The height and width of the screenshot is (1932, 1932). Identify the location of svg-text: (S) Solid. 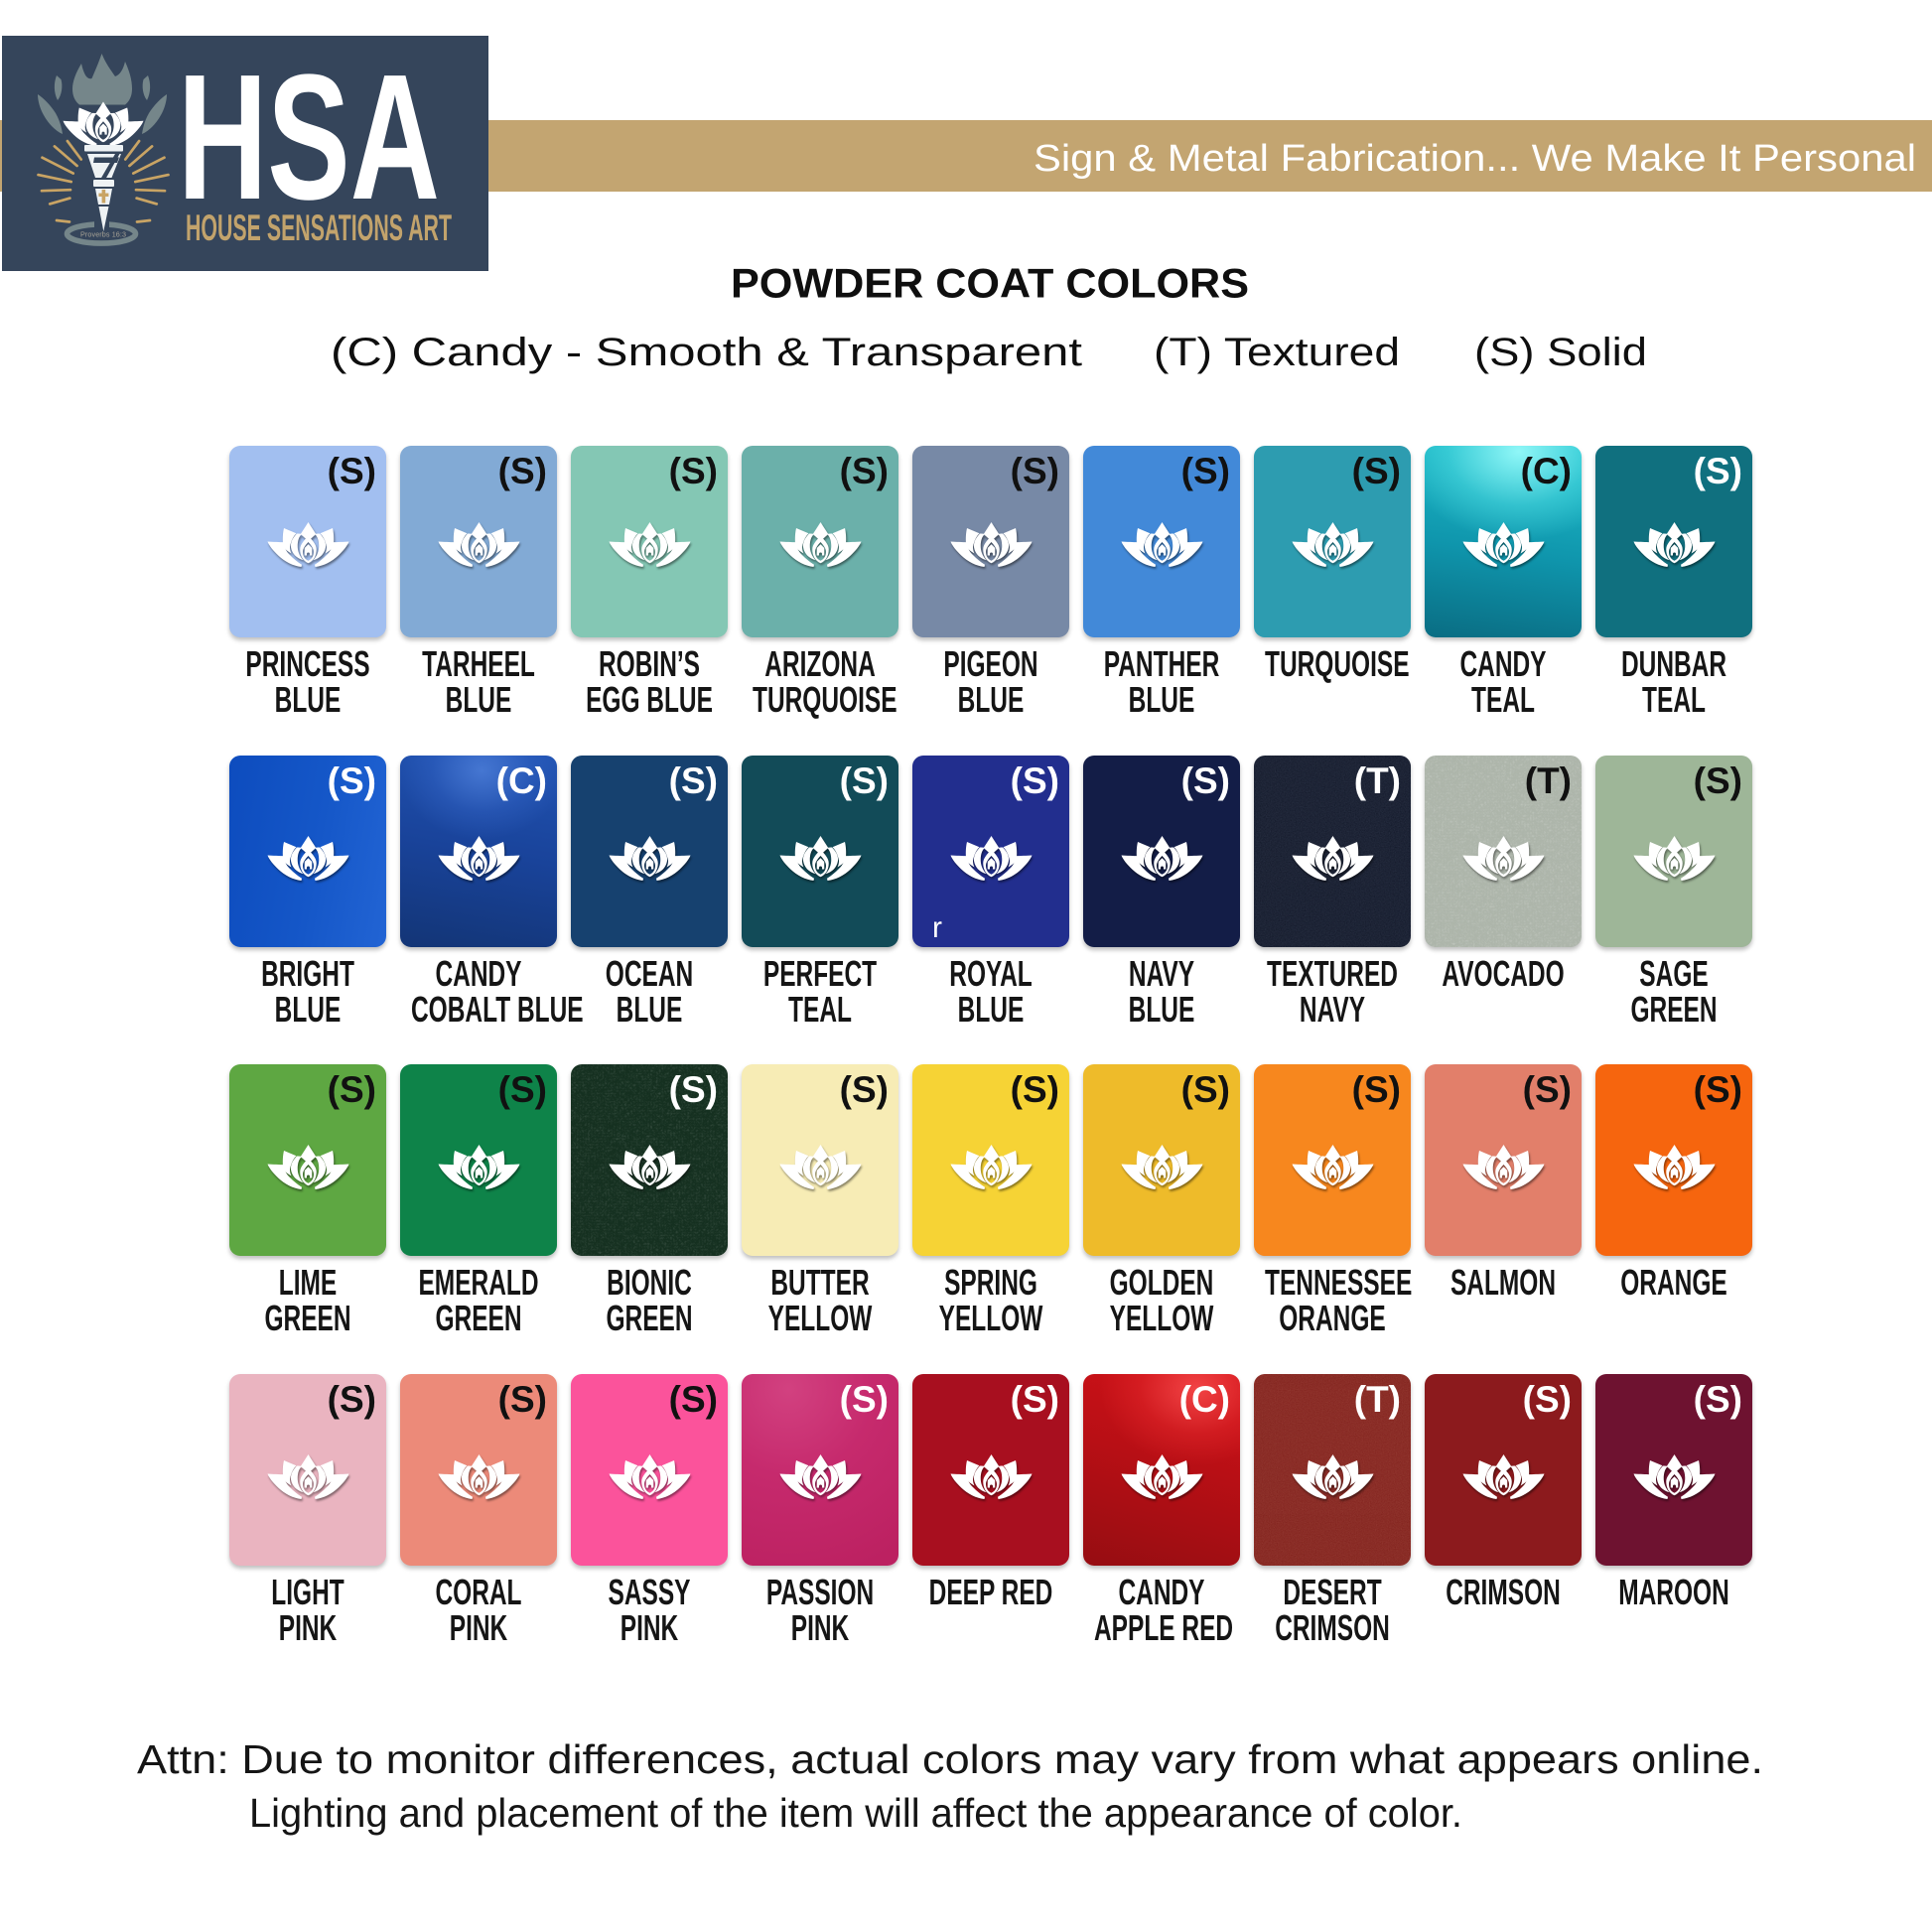
(1560, 353).